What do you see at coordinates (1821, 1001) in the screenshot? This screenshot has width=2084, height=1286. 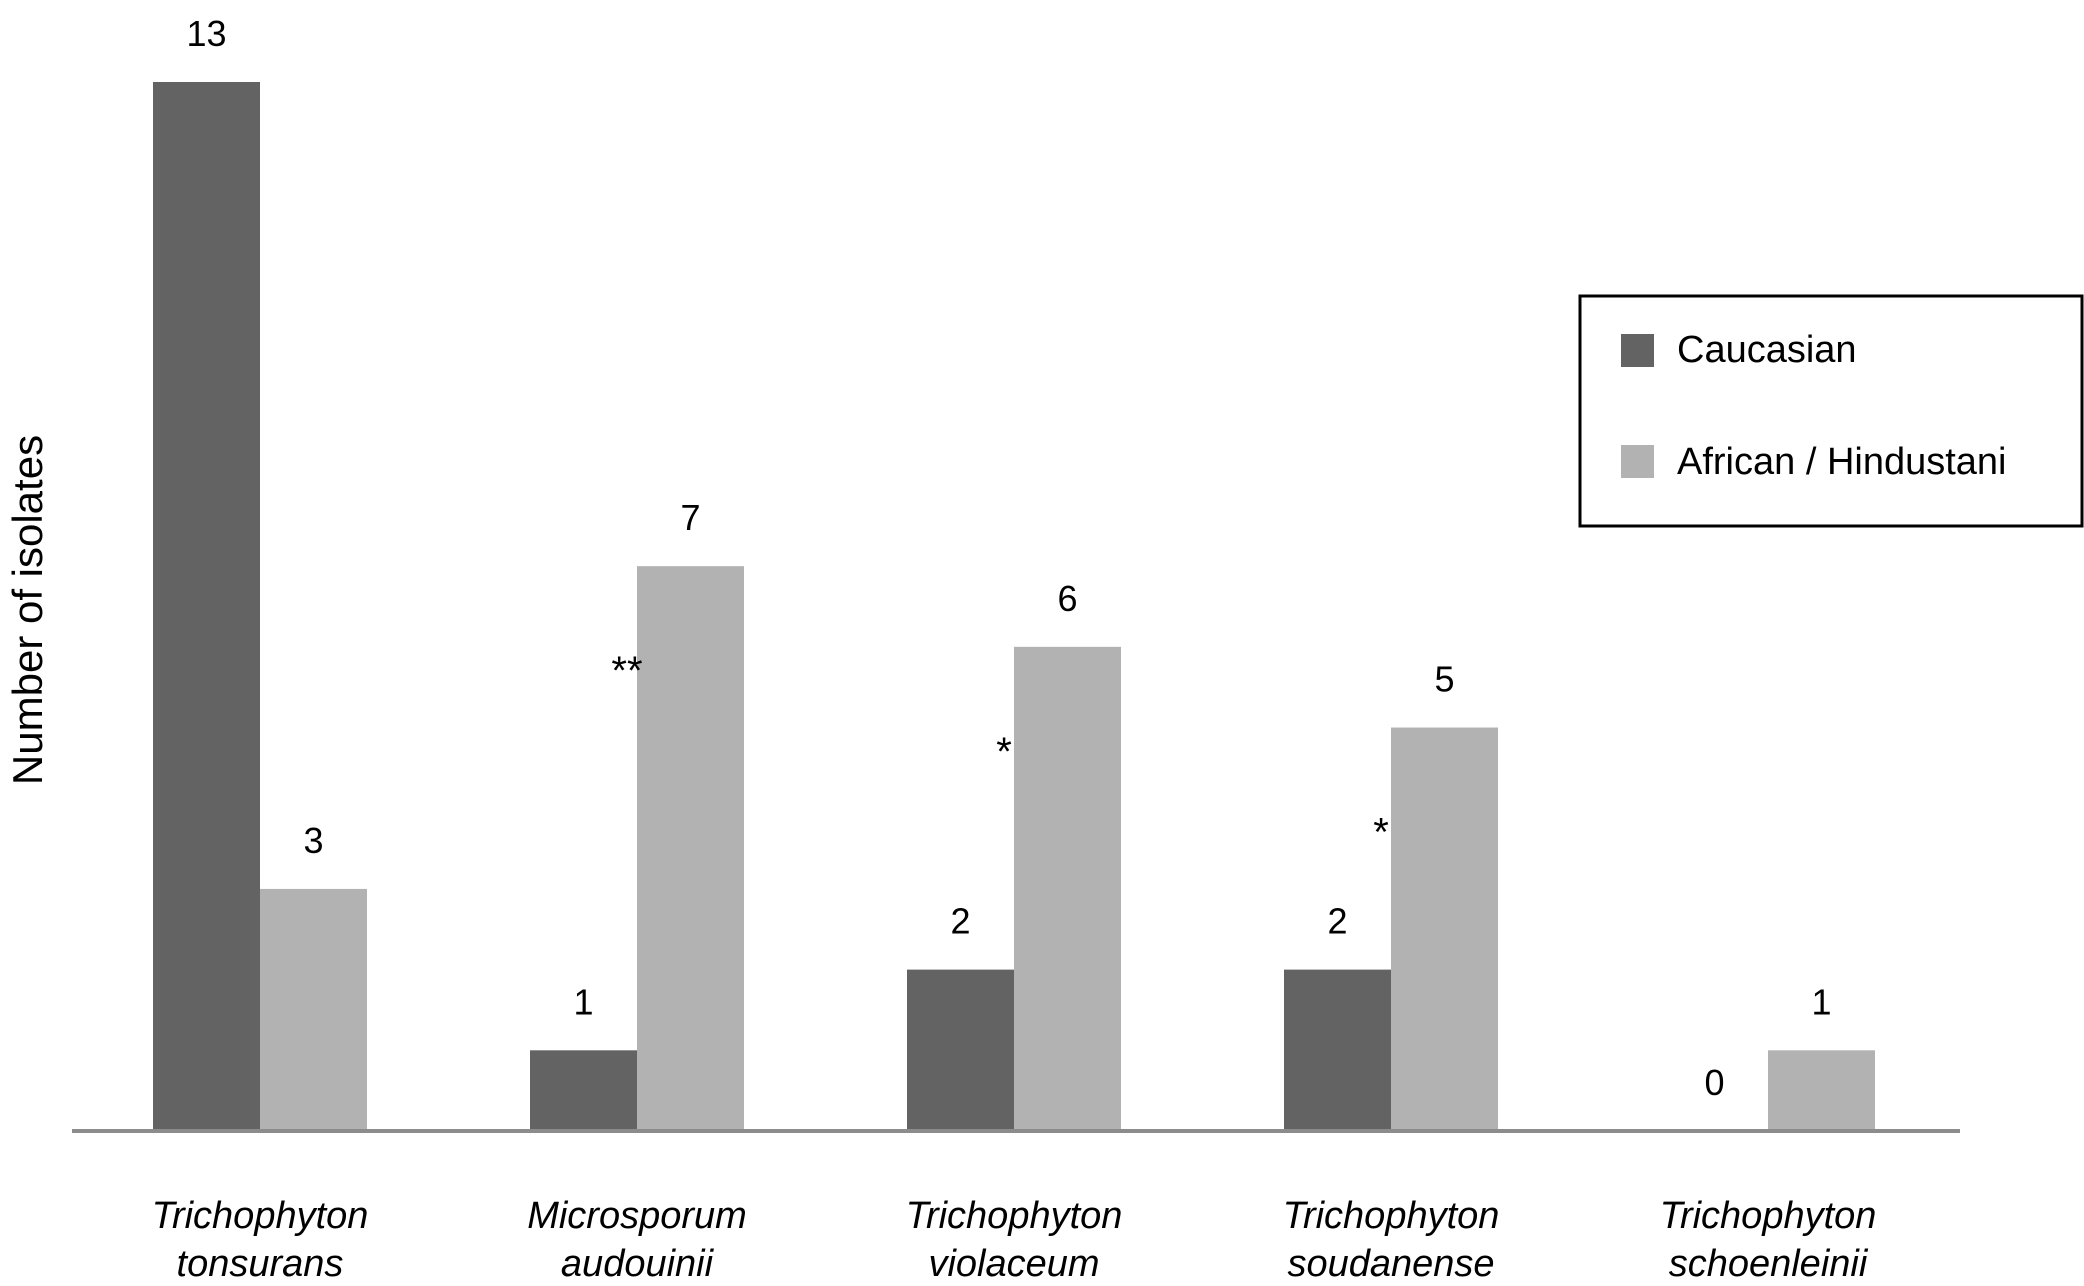 I see `value-label-african-hindustani-trichophyton-schoenleinii: 1` at bounding box center [1821, 1001].